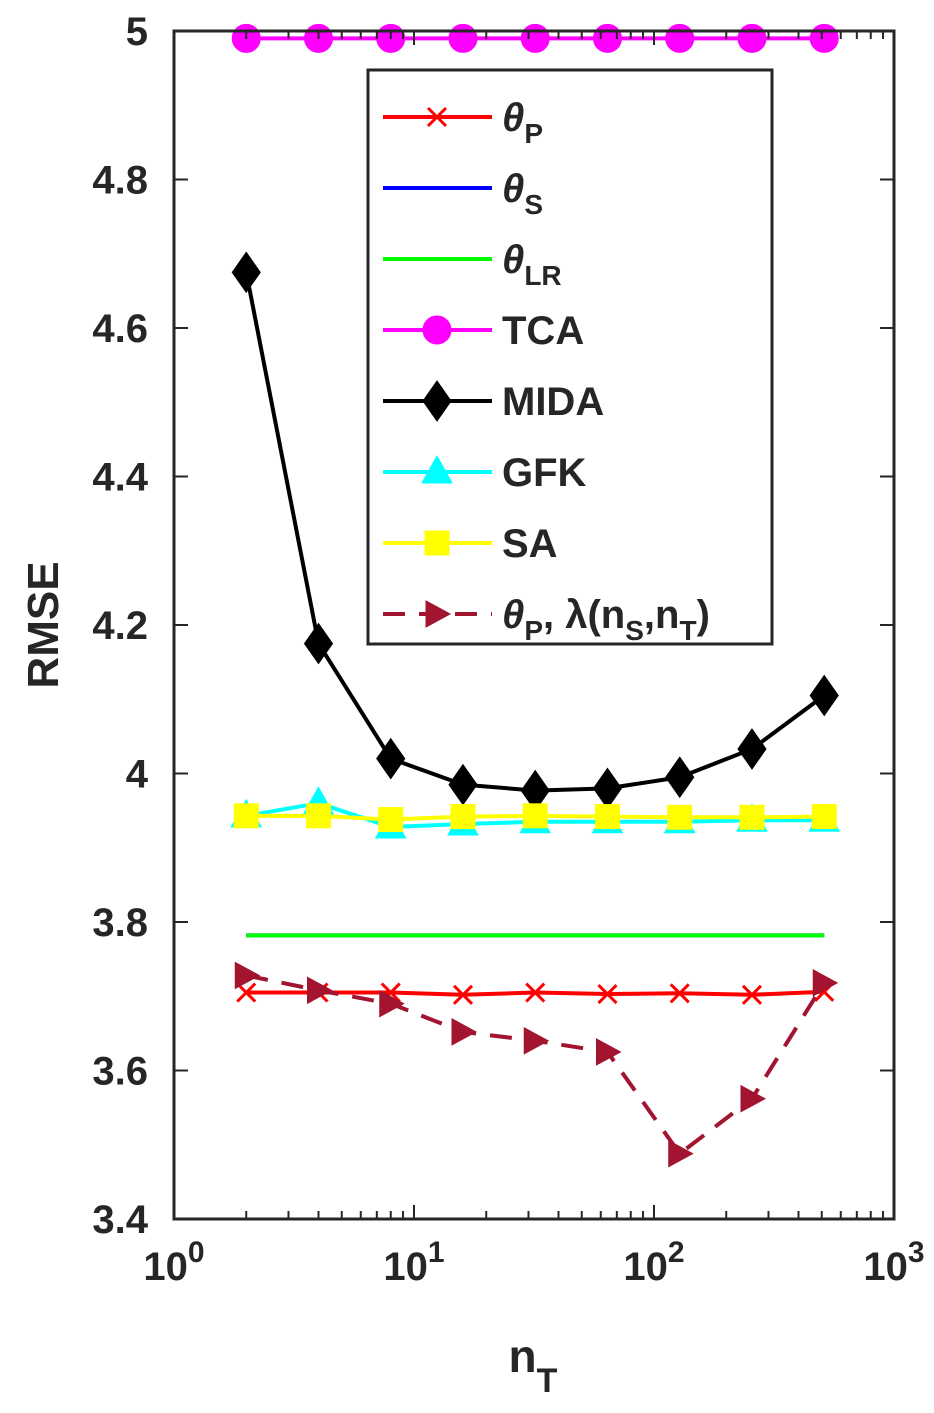  Describe the element at coordinates (676, 1252) in the screenshot. I see `x-tick-exponent: 2` at that location.